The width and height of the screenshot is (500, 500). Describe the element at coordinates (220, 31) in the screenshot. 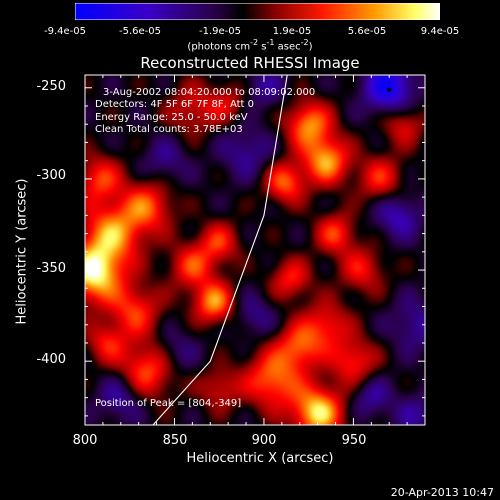

I see `colorbar-tick: -1.9e-05` at that location.